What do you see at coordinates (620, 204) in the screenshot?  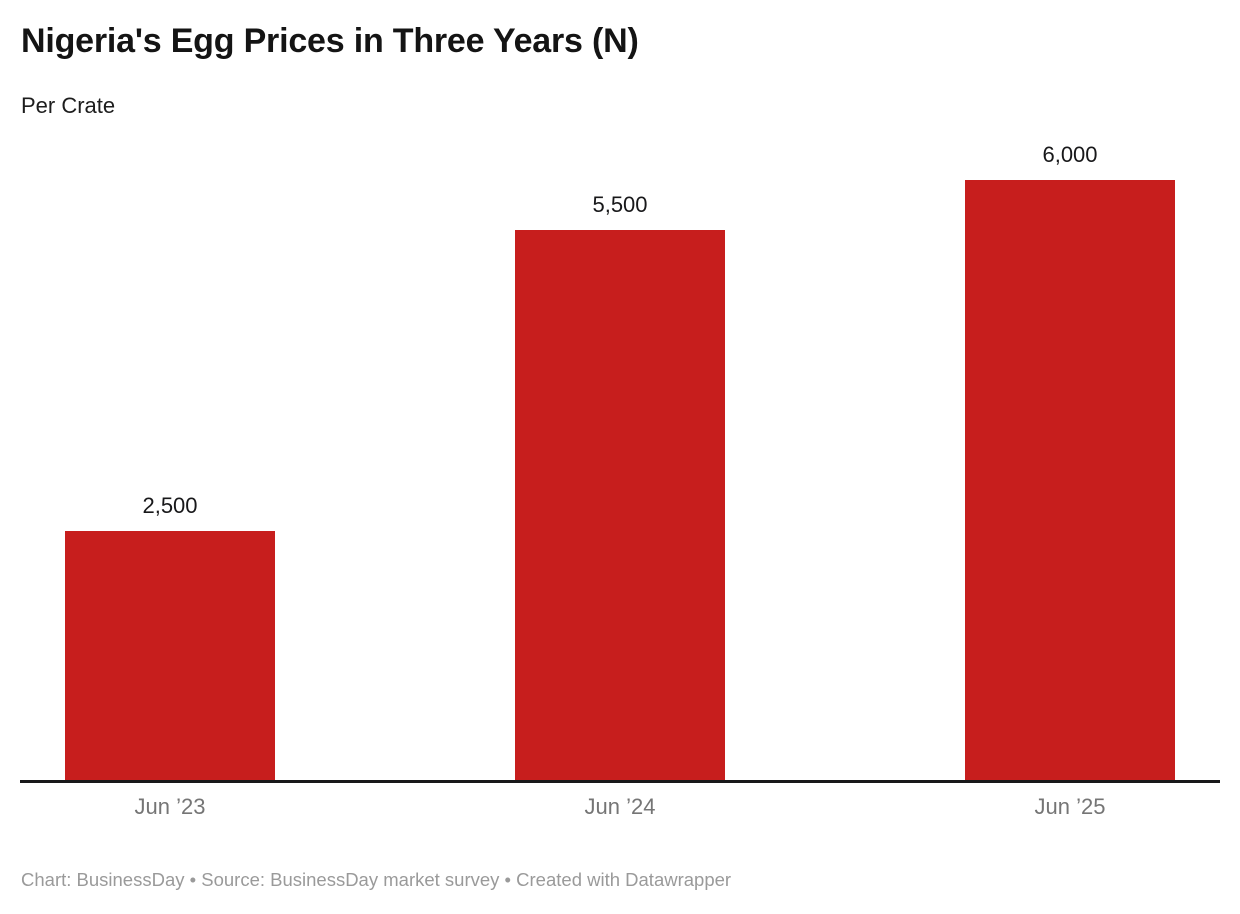 I see `bar-value-label-jun-24: 5,500` at bounding box center [620, 204].